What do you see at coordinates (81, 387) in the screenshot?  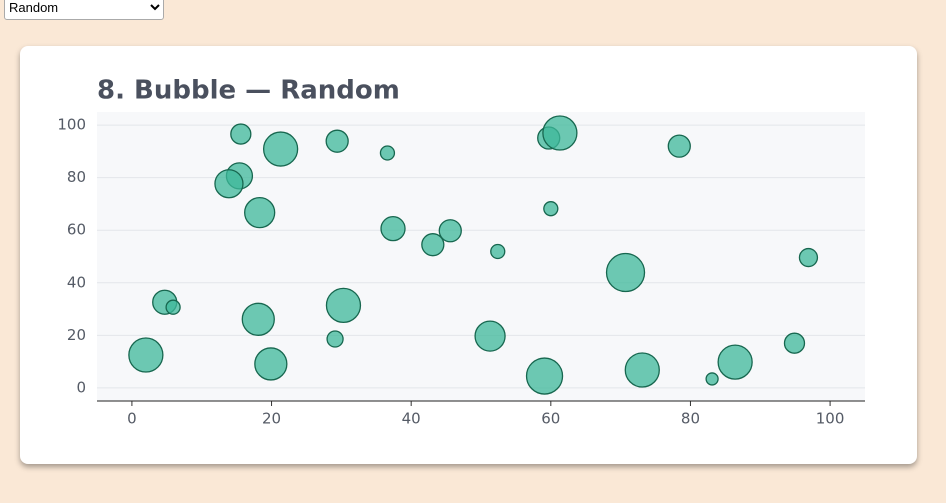 I see `y-tick-label: 0` at bounding box center [81, 387].